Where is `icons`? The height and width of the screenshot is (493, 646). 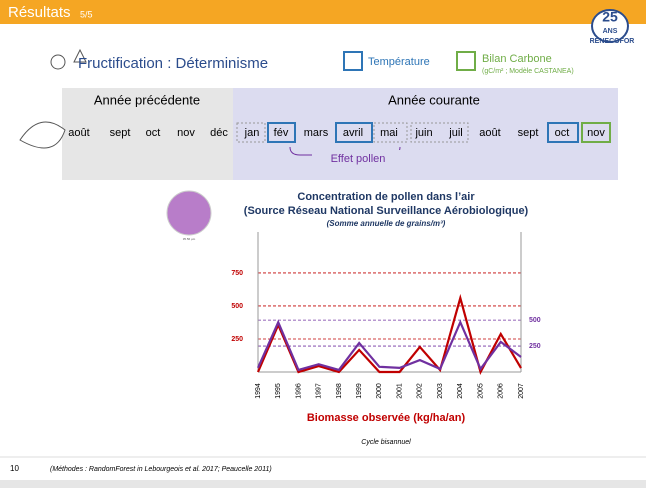
icons is located at coordinates (68, 59).